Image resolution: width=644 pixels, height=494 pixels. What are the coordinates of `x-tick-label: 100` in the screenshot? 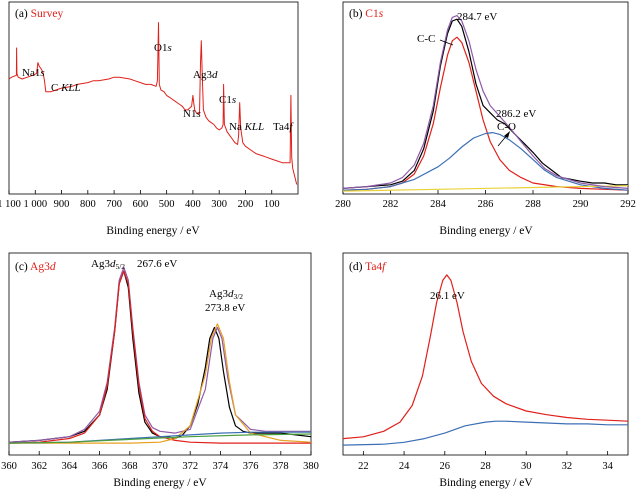 It's located at (272, 204).